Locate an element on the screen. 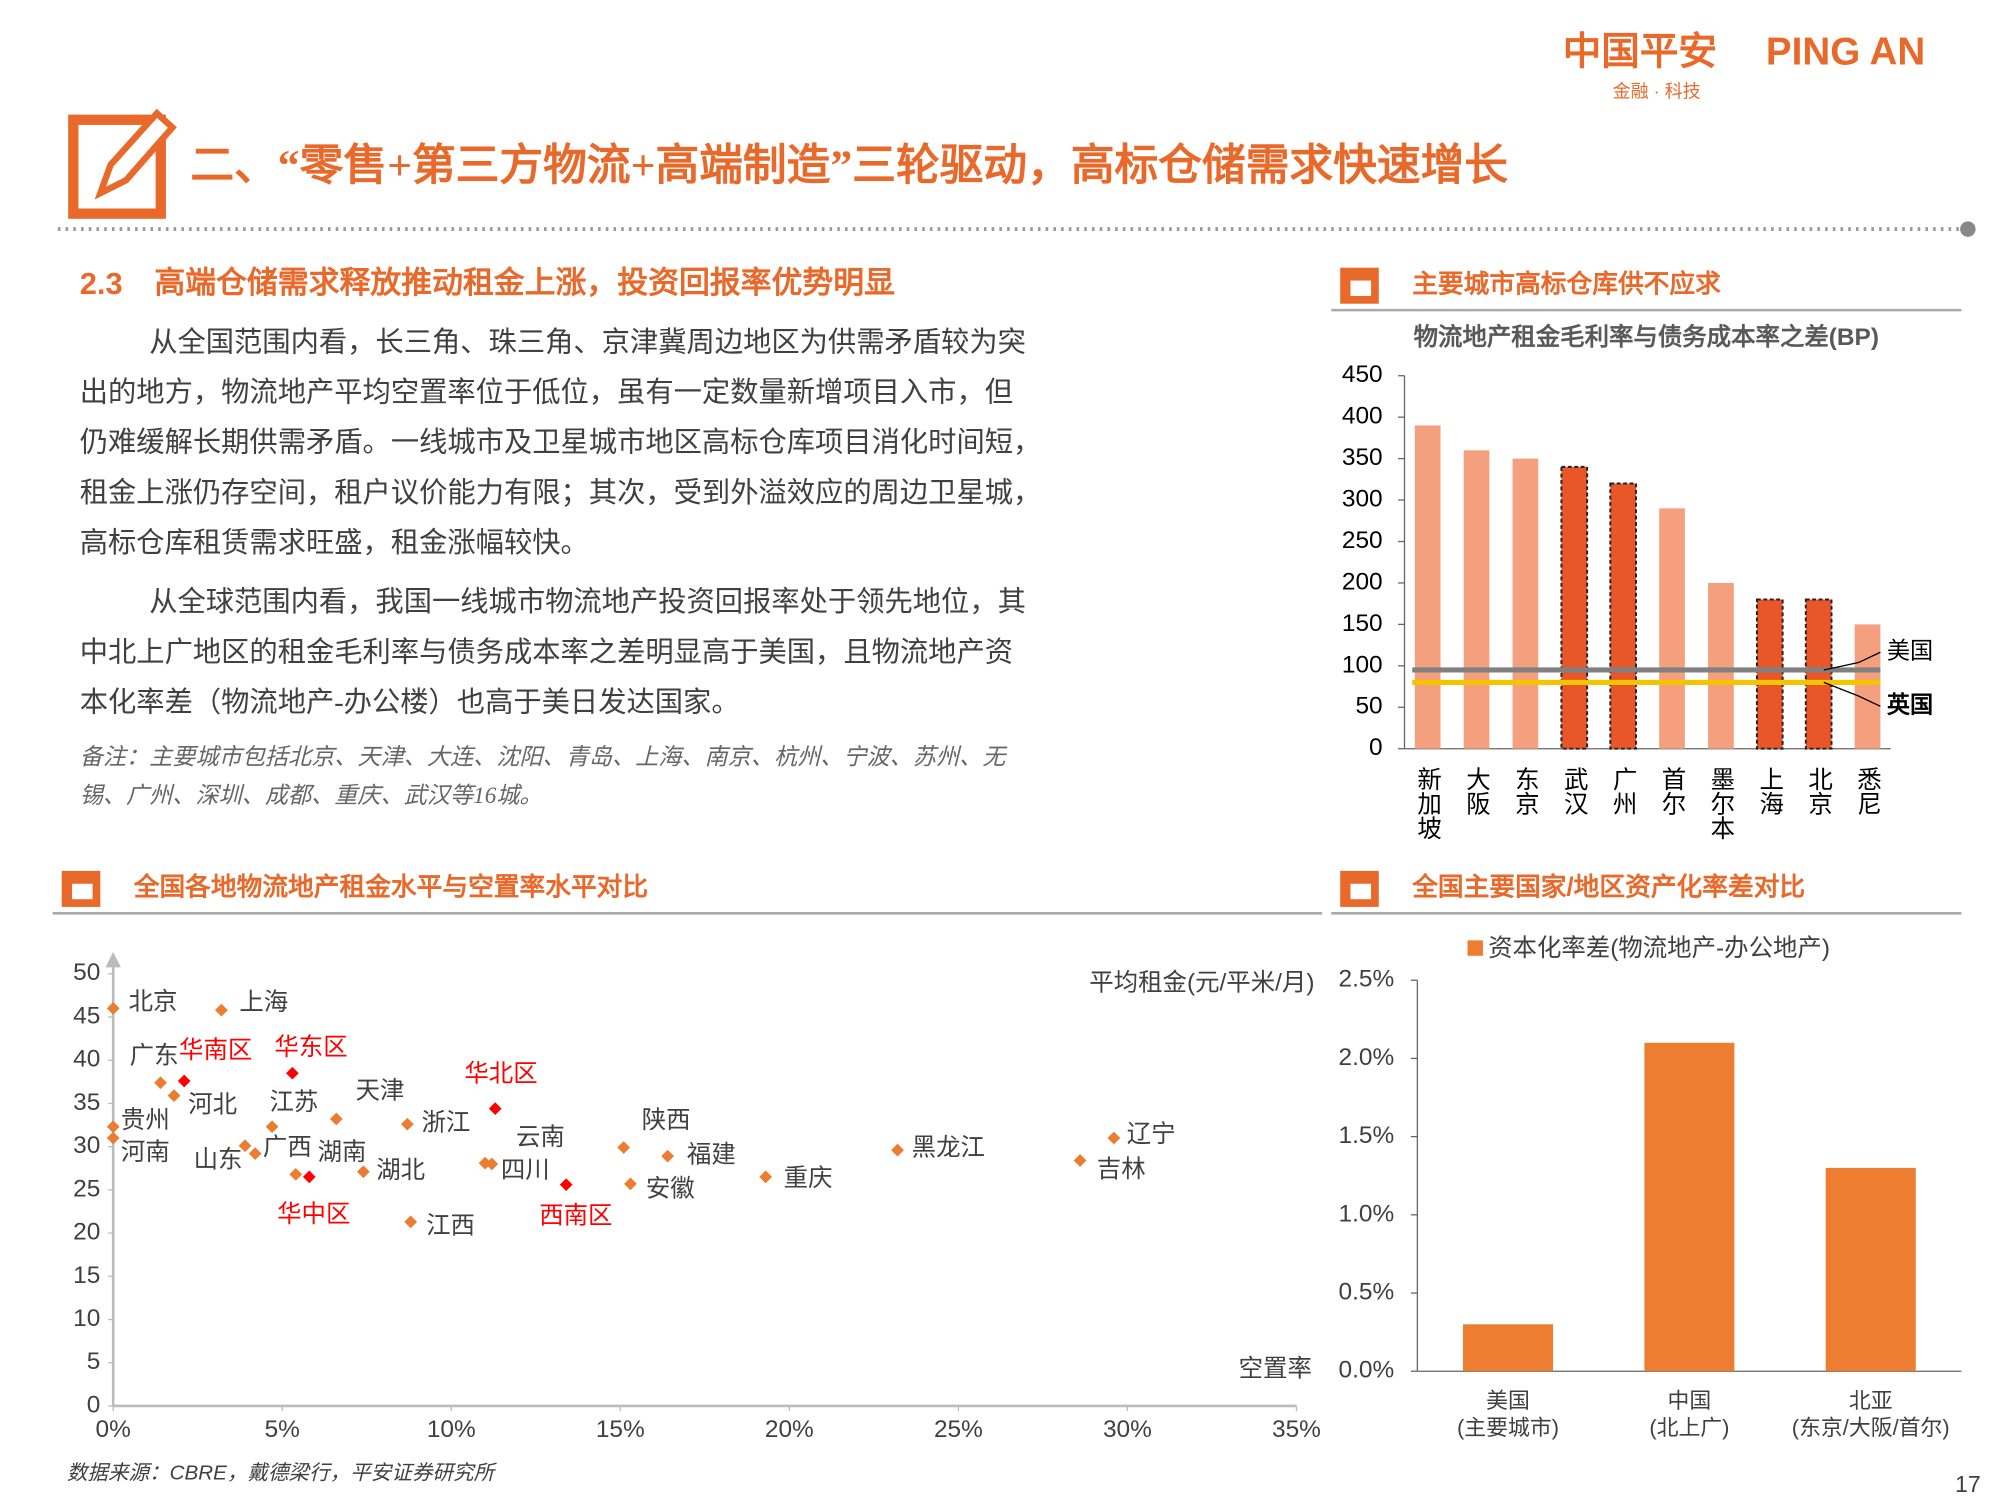  point-label: 浙江 is located at coordinates (445, 1123).